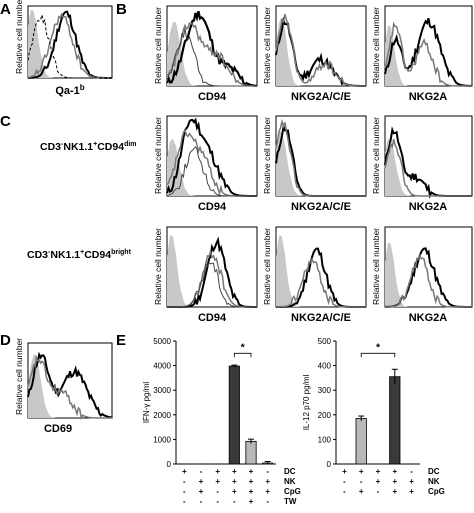 Image resolution: width=474 pixels, height=513 pixels. Describe the element at coordinates (428, 275) in the screenshot. I see `histogram-c6` at that location.